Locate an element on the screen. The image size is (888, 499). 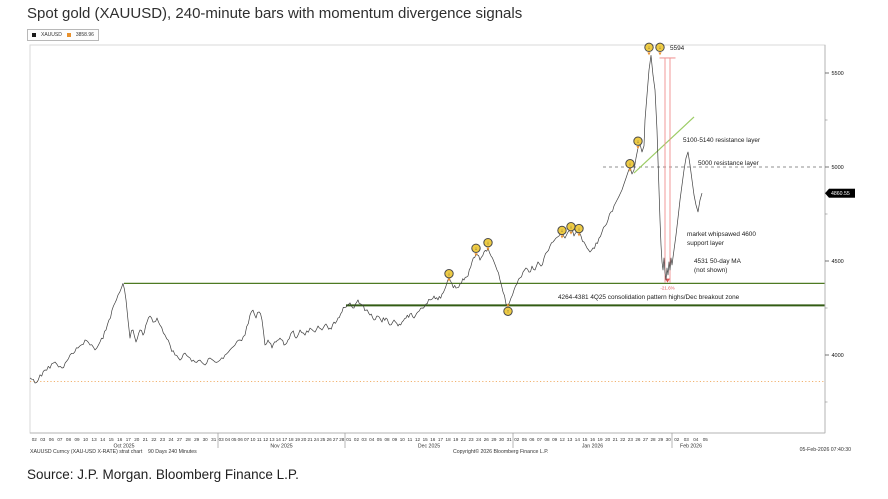
date-label: 06 is located at coordinates (532, 439).